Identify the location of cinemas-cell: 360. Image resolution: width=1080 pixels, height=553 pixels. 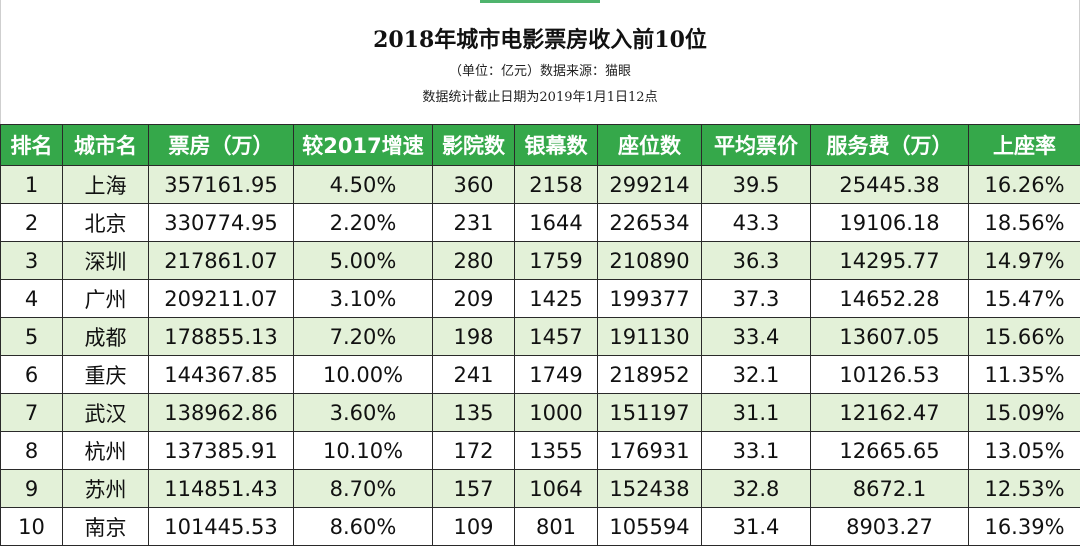
(473, 184).